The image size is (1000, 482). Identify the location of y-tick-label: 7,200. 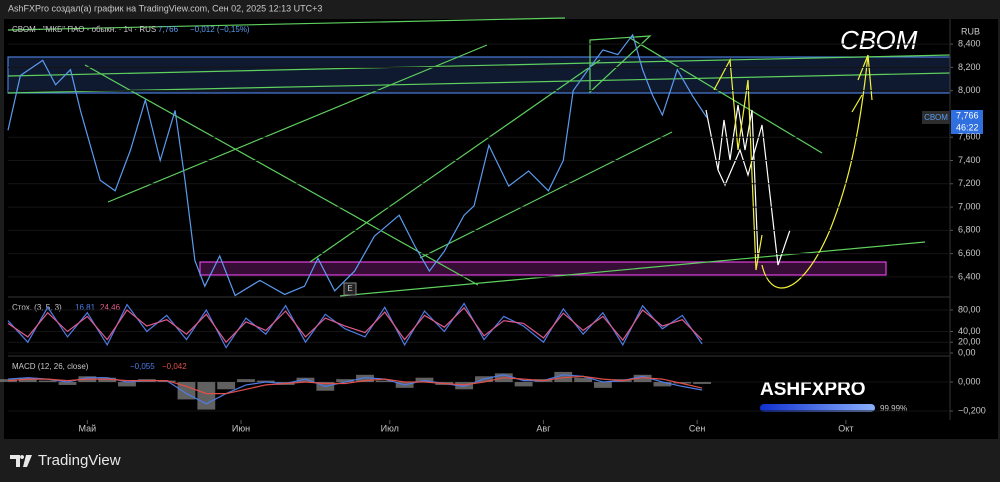
(969, 183).